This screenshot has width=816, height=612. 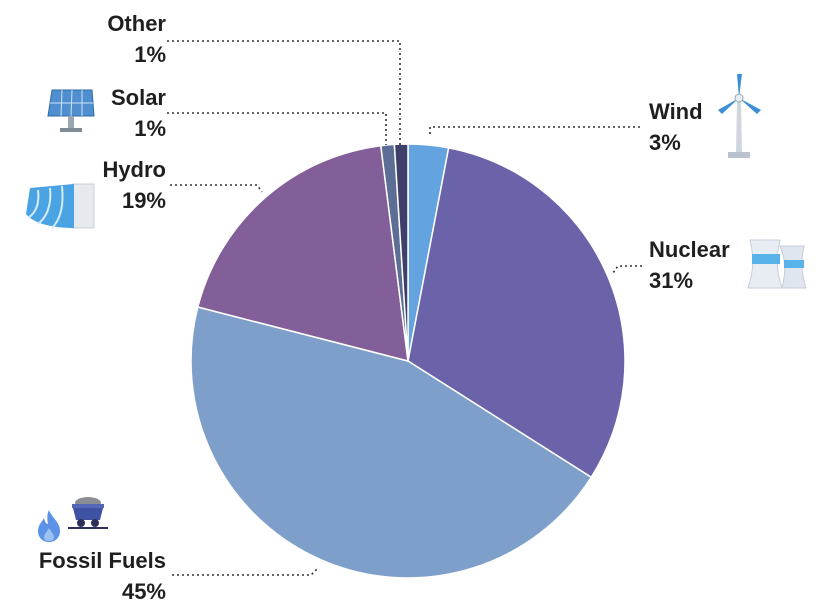 What do you see at coordinates (143, 591) in the screenshot?
I see `label-fossil-percent: 45%` at bounding box center [143, 591].